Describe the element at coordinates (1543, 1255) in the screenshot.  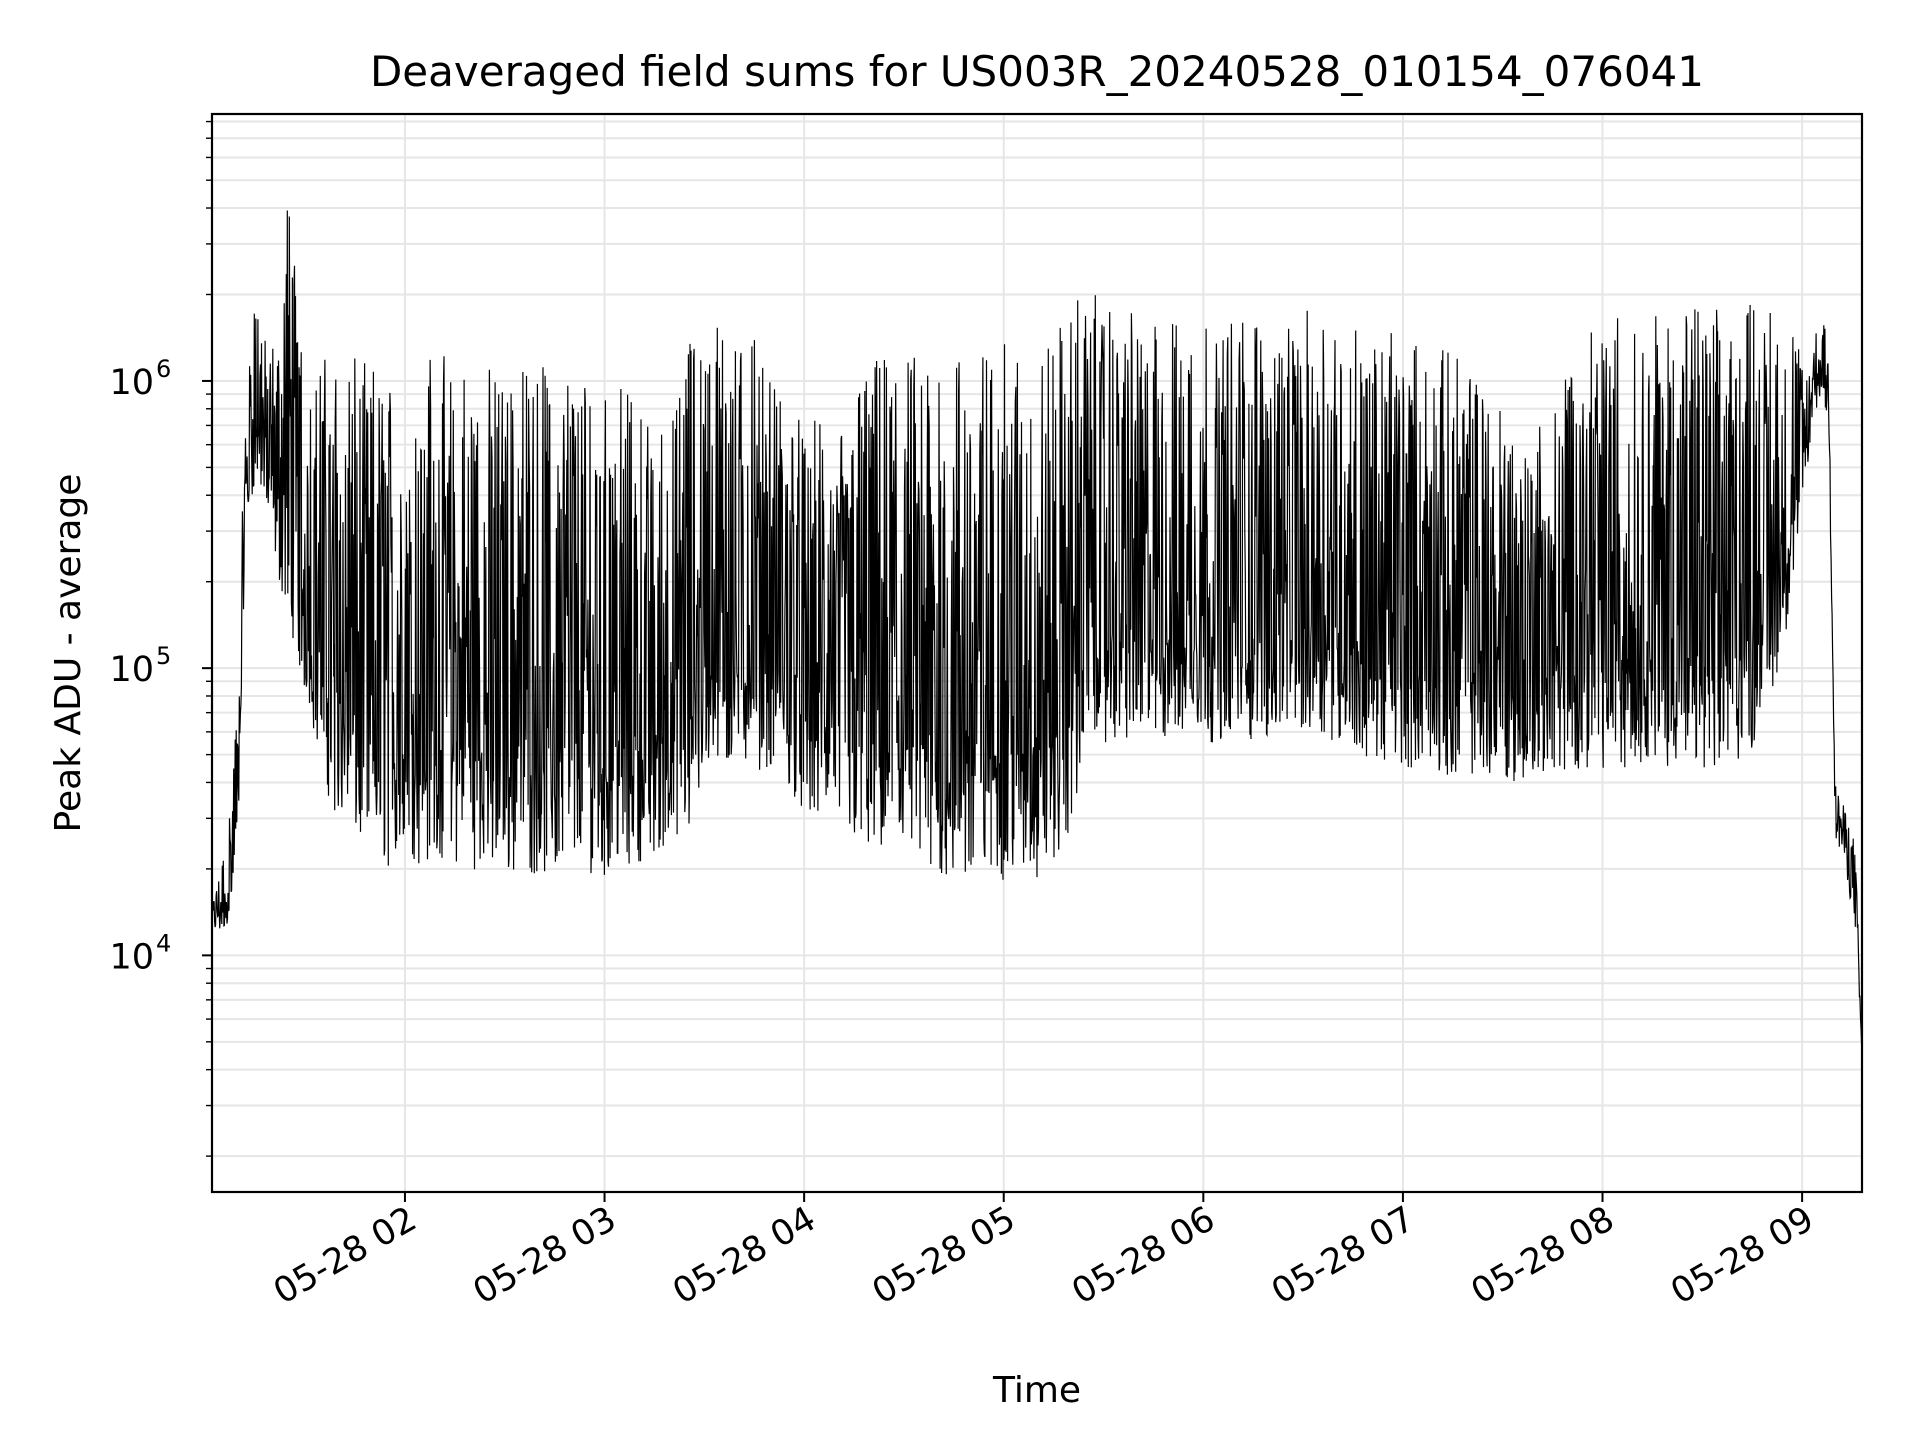
I see `x-tick-label: 05-28 08` at that location.